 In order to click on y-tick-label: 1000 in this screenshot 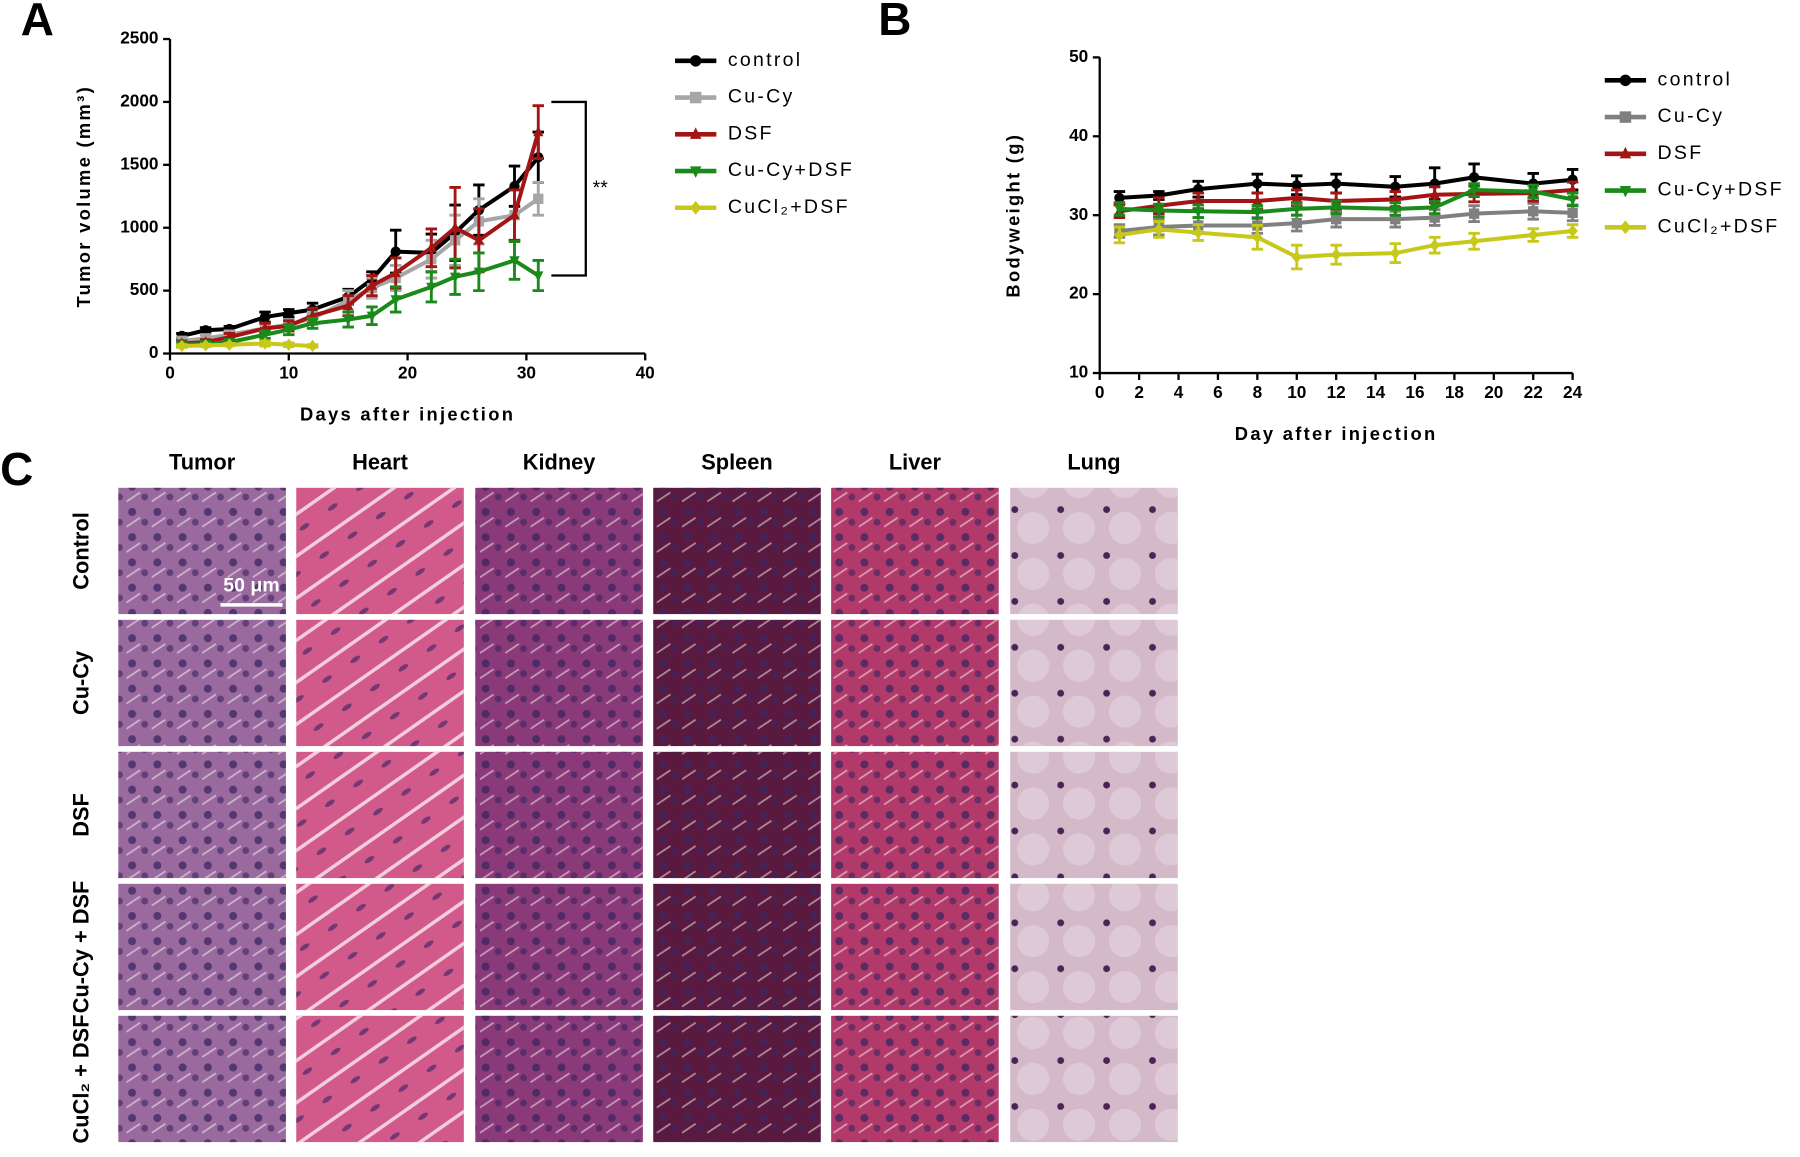, I will do `click(139, 226)`.